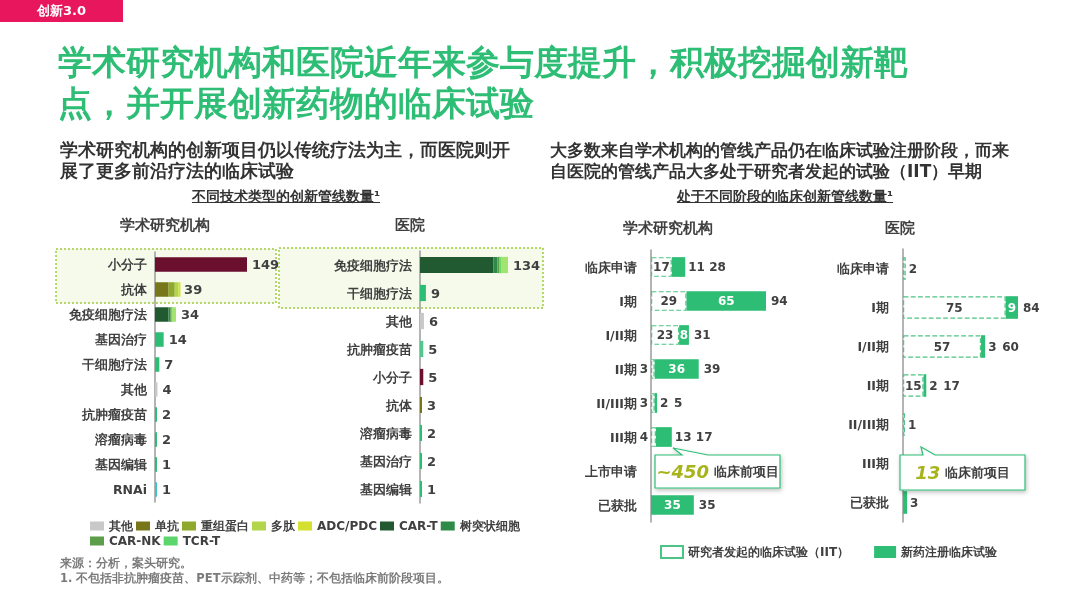  I want to click on data-label: 17, so click(661, 267).